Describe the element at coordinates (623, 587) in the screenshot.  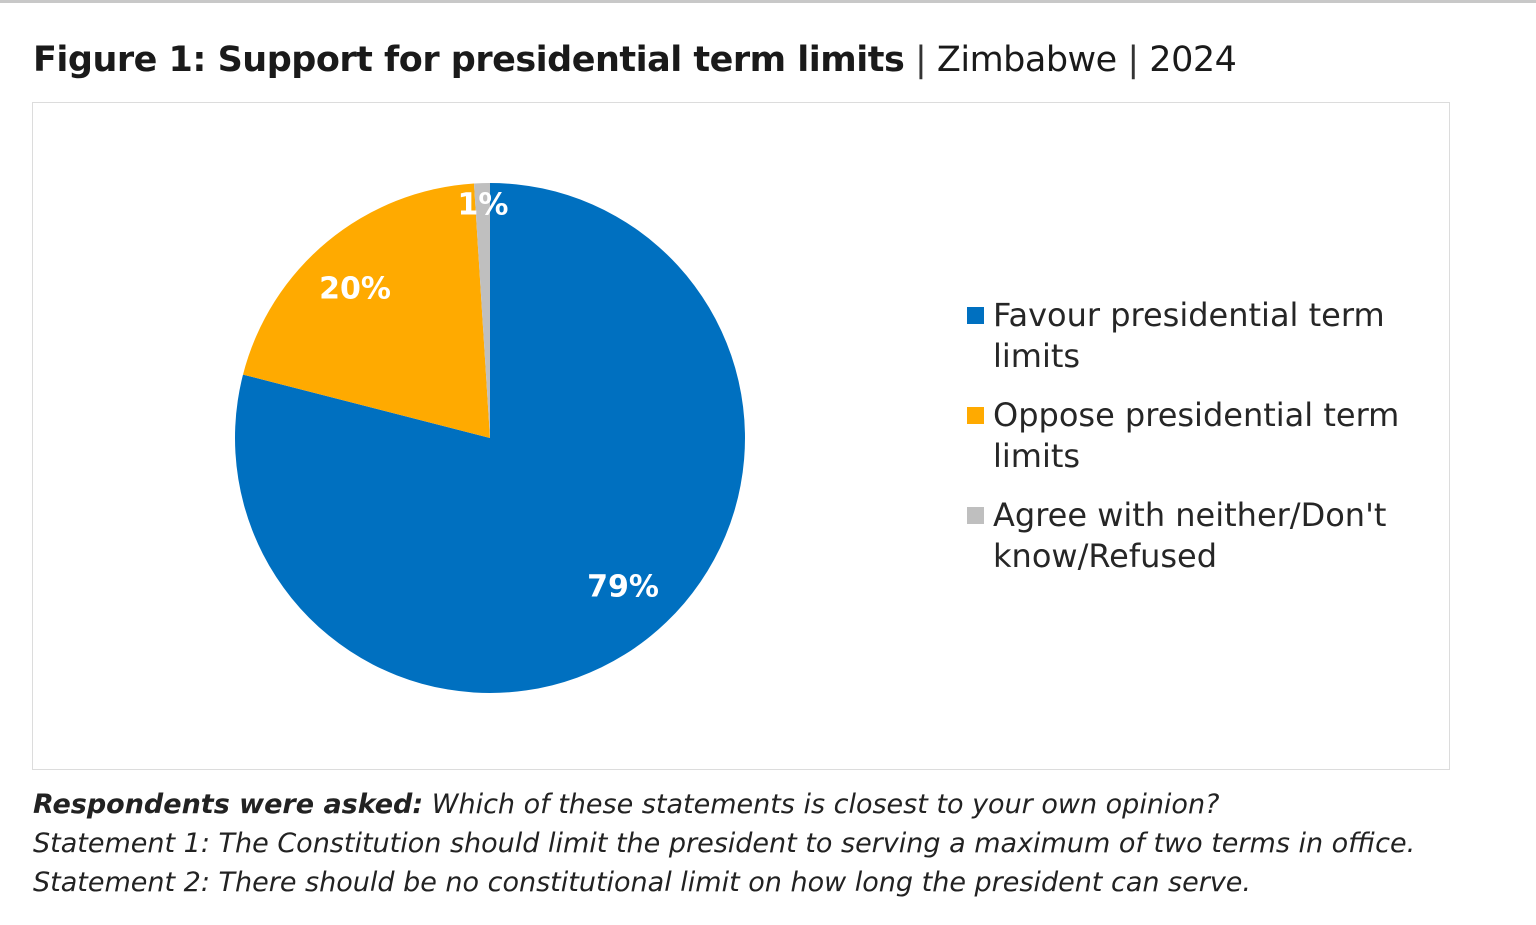
I see `pie-slice-label: 79%` at that location.